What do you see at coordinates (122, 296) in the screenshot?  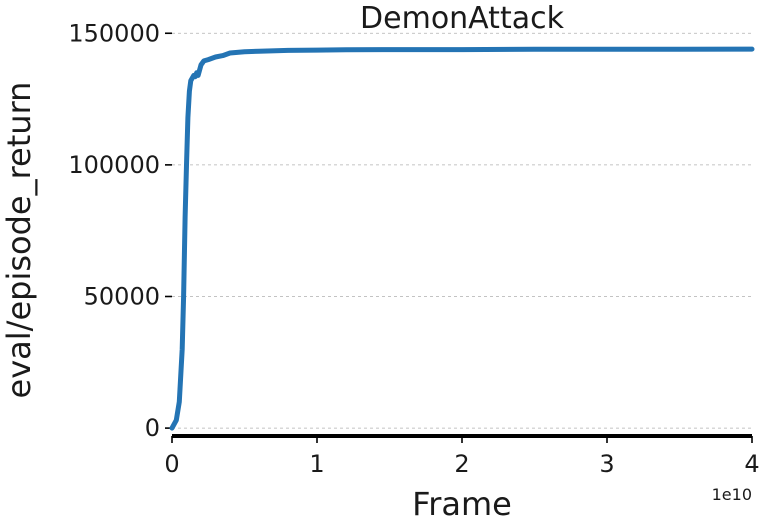 I see `y-tick-label: 50000` at bounding box center [122, 296].